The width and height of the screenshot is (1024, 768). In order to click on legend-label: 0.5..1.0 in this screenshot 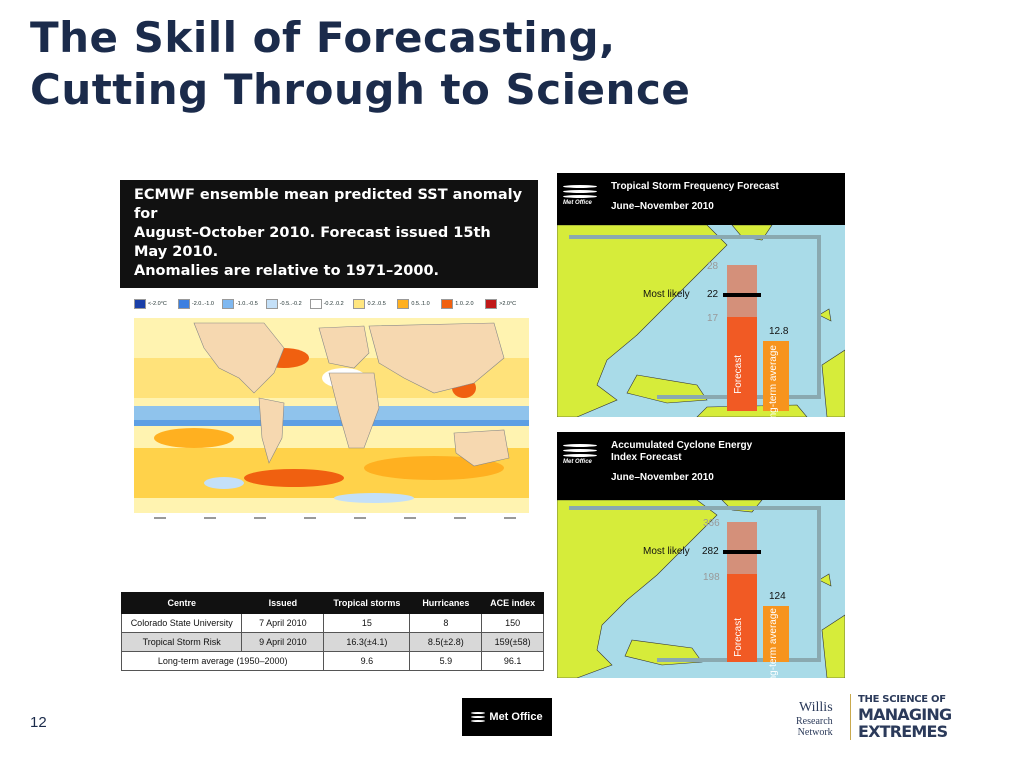, I will do `click(420, 304)`.